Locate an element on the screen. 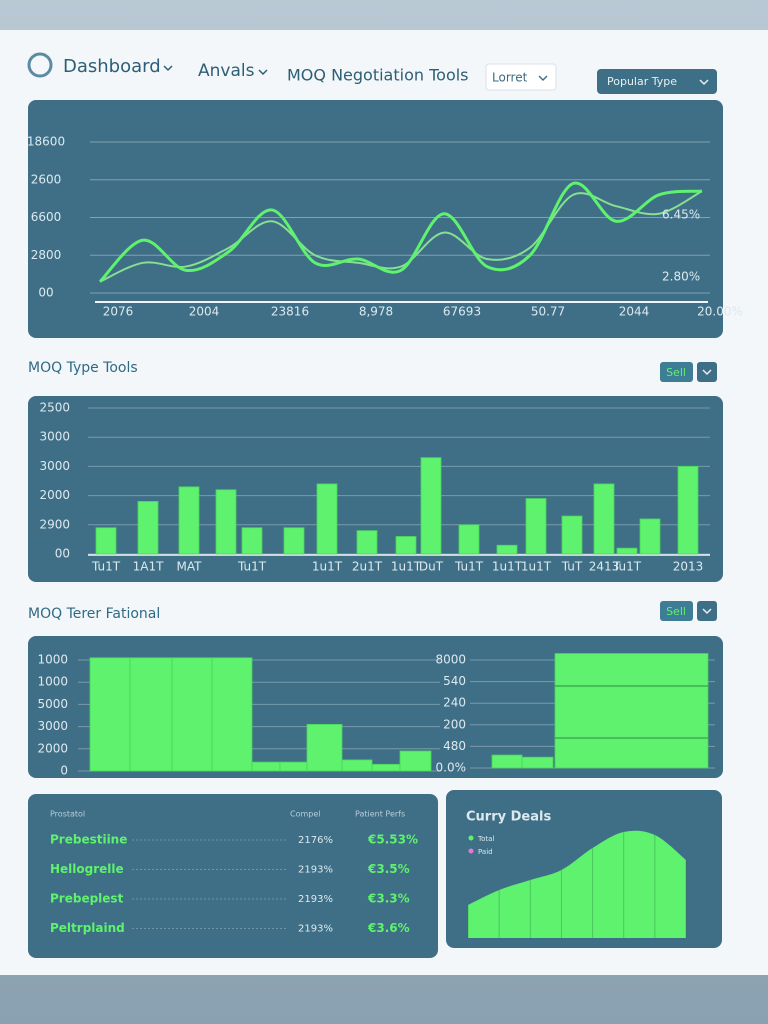  annotation: 2.80% is located at coordinates (681, 277).